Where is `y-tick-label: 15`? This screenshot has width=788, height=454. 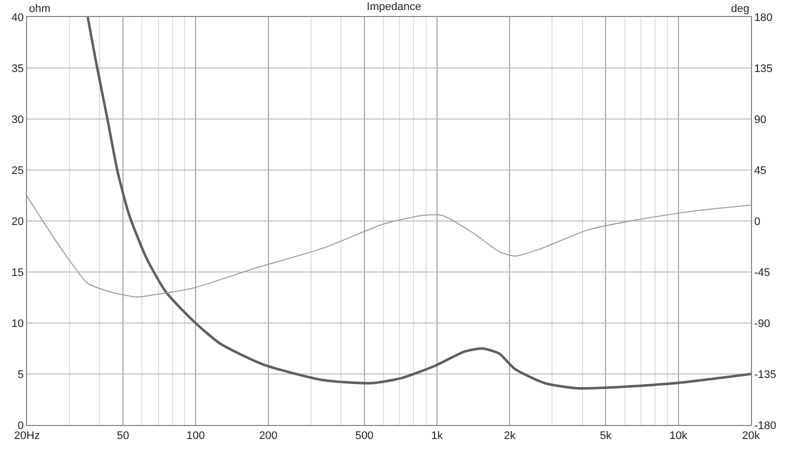 y-tick-label: 15 is located at coordinates (18, 272).